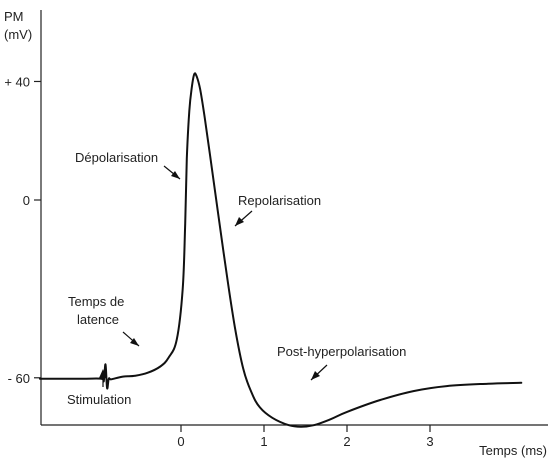 This screenshot has height=458, width=550. What do you see at coordinates (172, 172) in the screenshot?
I see `arrow-depolarisation` at bounding box center [172, 172].